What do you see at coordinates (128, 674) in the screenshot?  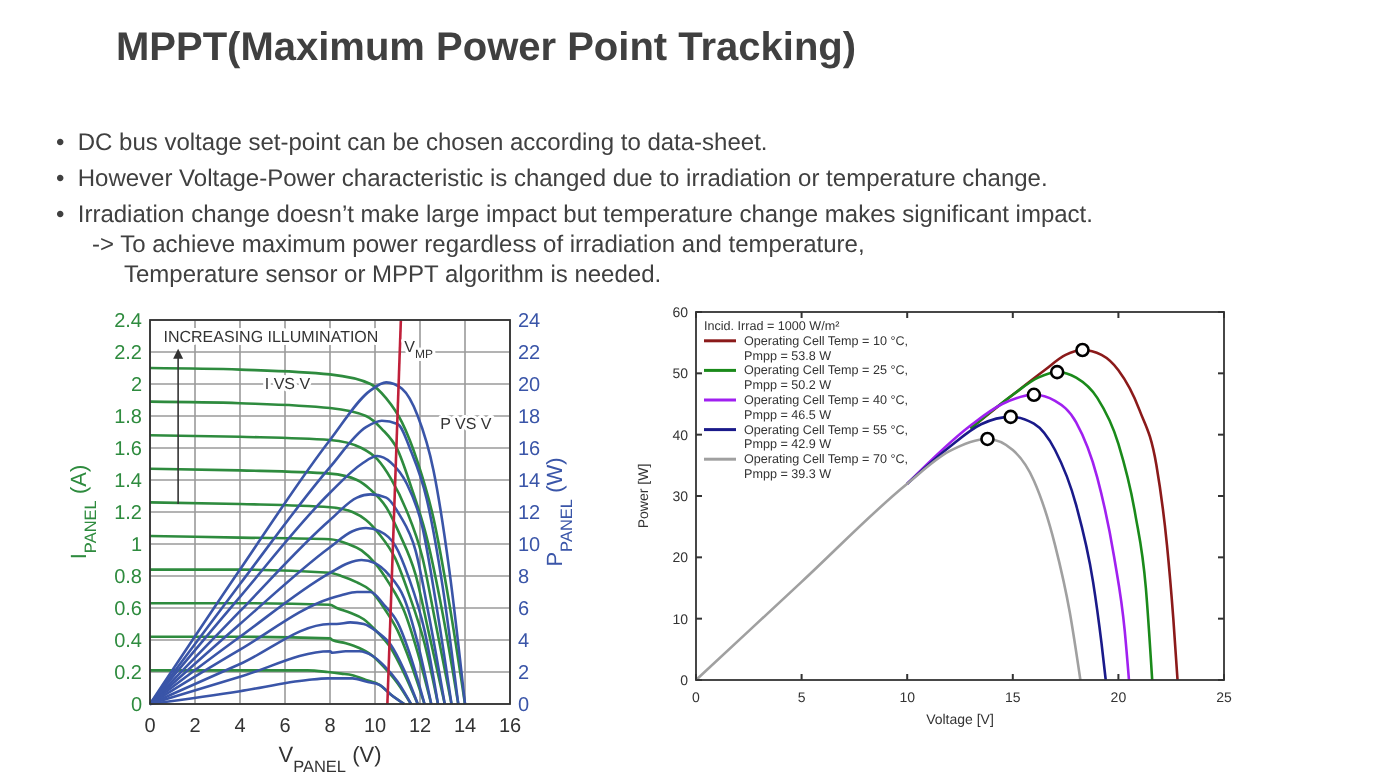 I see `y-tick-label: 0.2` at bounding box center [128, 674].